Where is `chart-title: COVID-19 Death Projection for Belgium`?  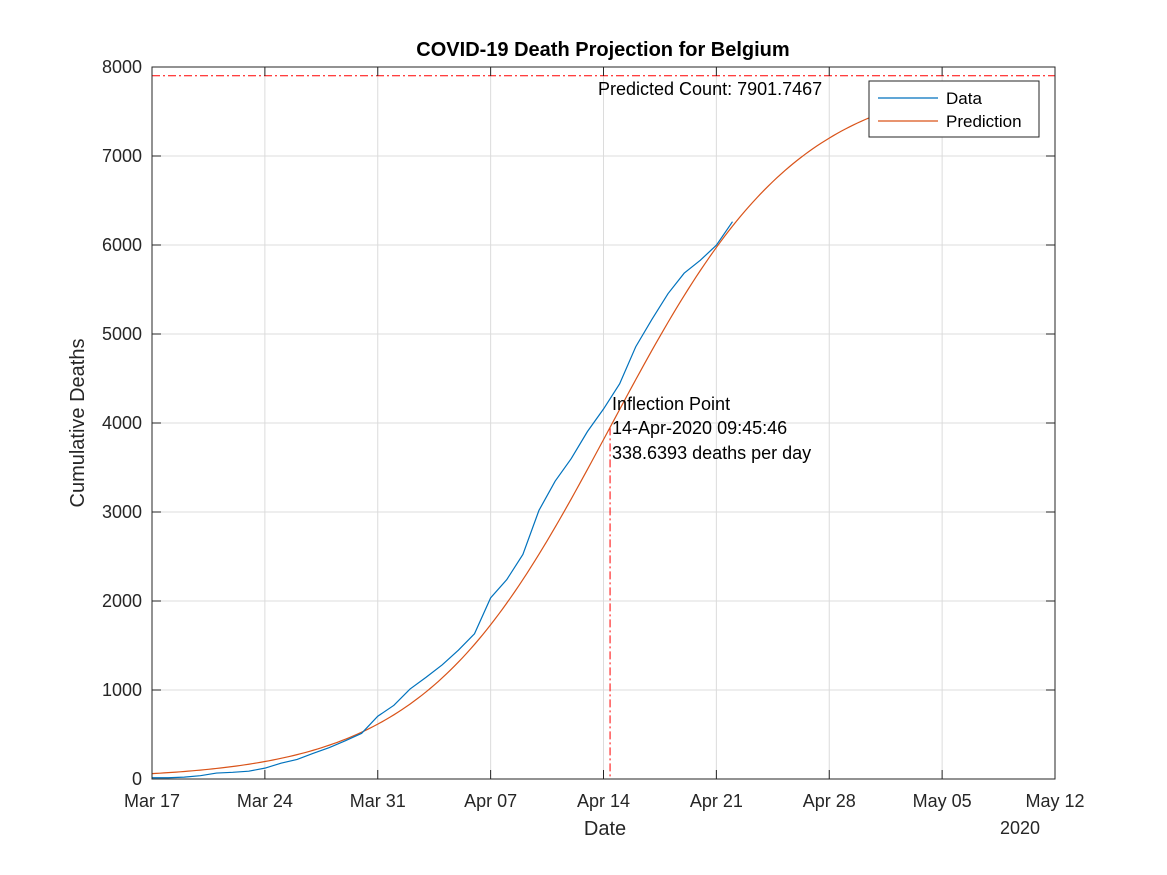 chart-title: COVID-19 Death Projection for Belgium is located at coordinates (602, 50).